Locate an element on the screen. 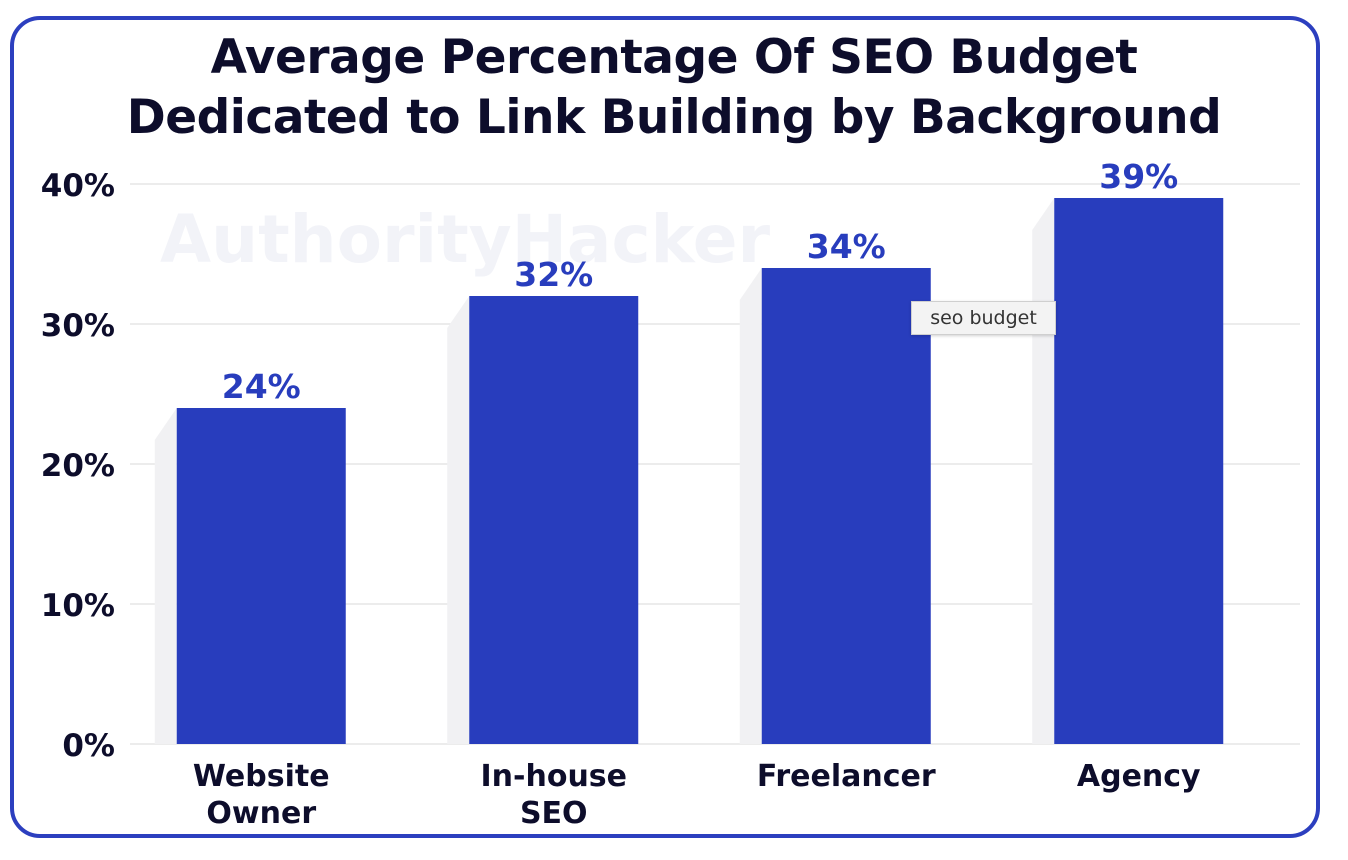  tooltip: seo budget is located at coordinates (983, 318).